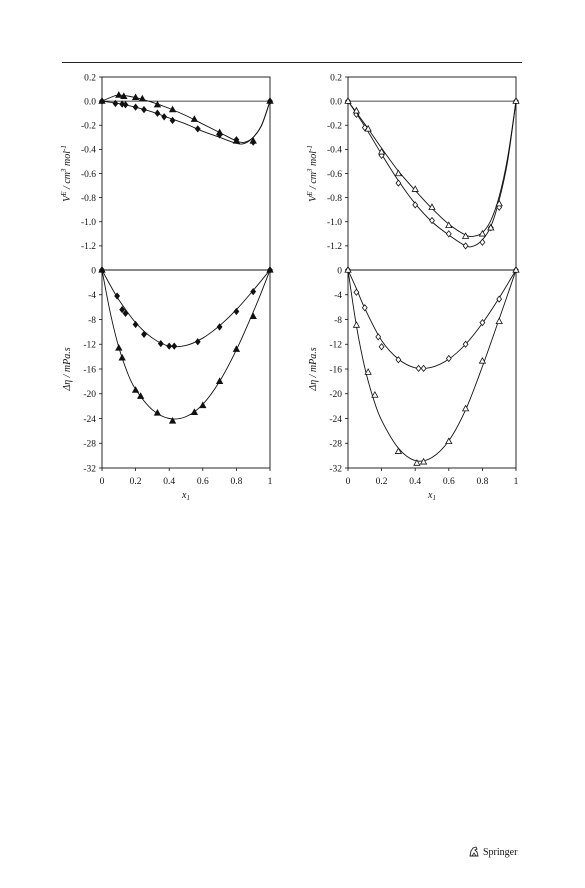 Image resolution: width=585 pixels, height=888 pixels. I want to click on y-tick-label: -8, so click(338, 321).